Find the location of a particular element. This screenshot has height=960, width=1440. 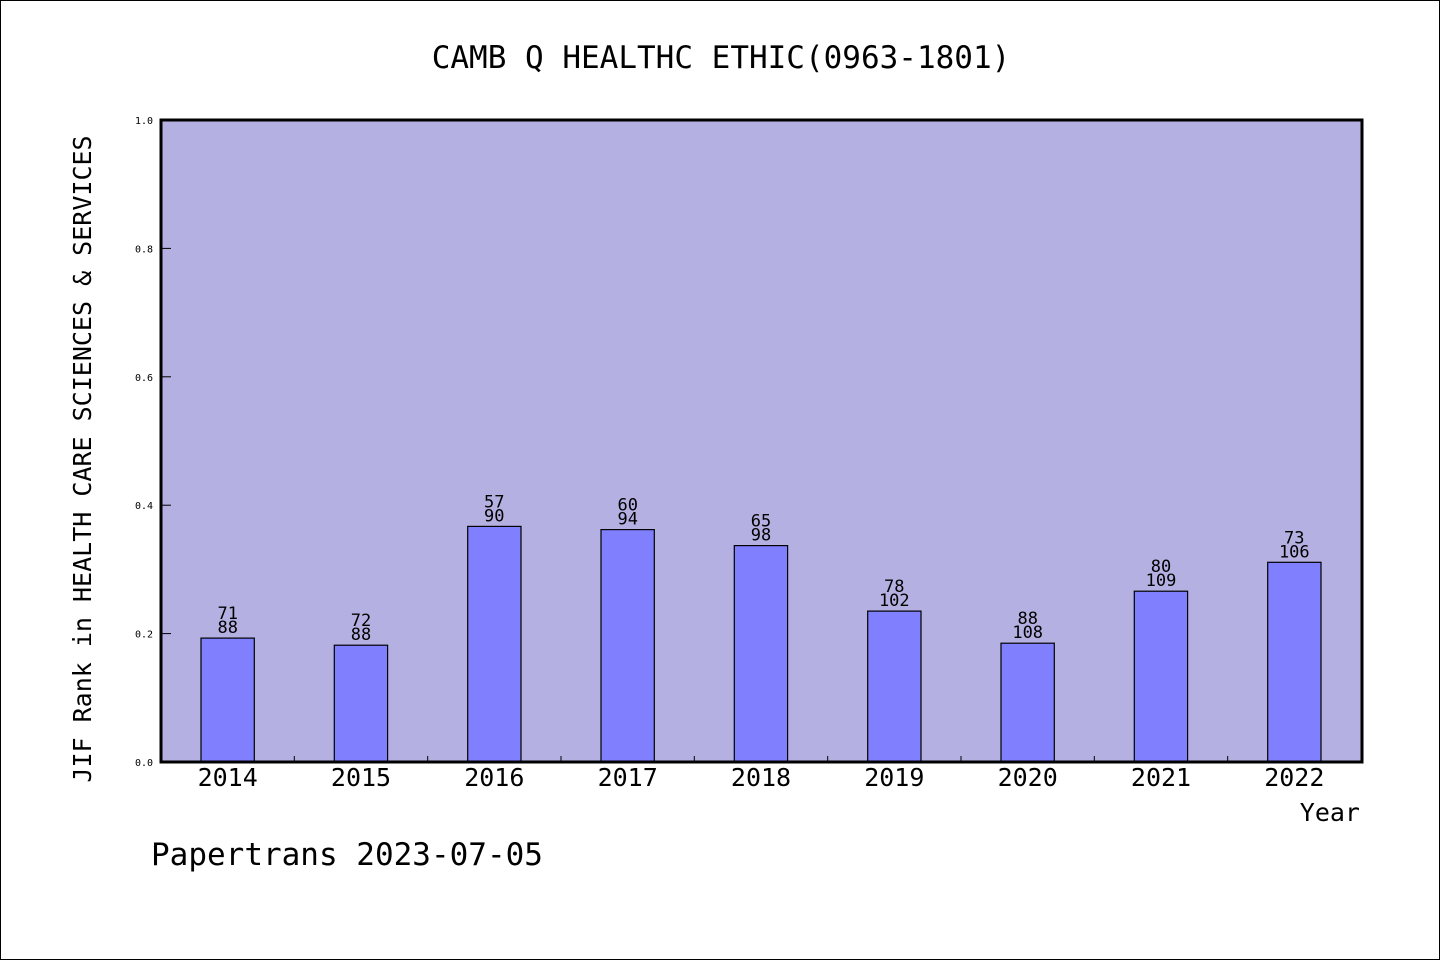

x-axis-label: Year is located at coordinates (1330, 812).